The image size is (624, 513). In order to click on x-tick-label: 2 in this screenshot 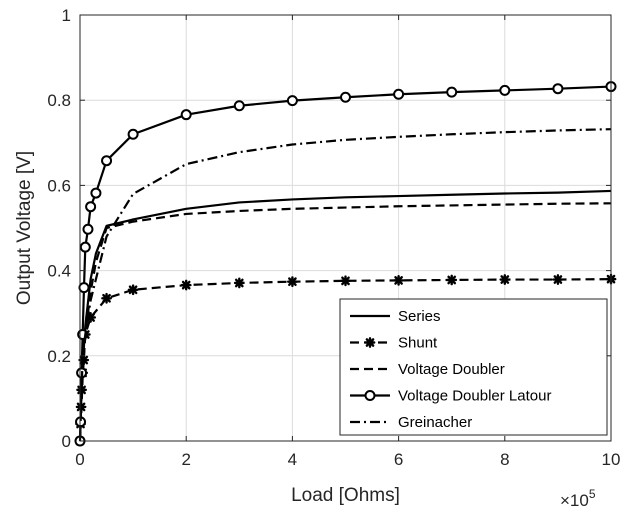, I will do `click(185, 459)`.